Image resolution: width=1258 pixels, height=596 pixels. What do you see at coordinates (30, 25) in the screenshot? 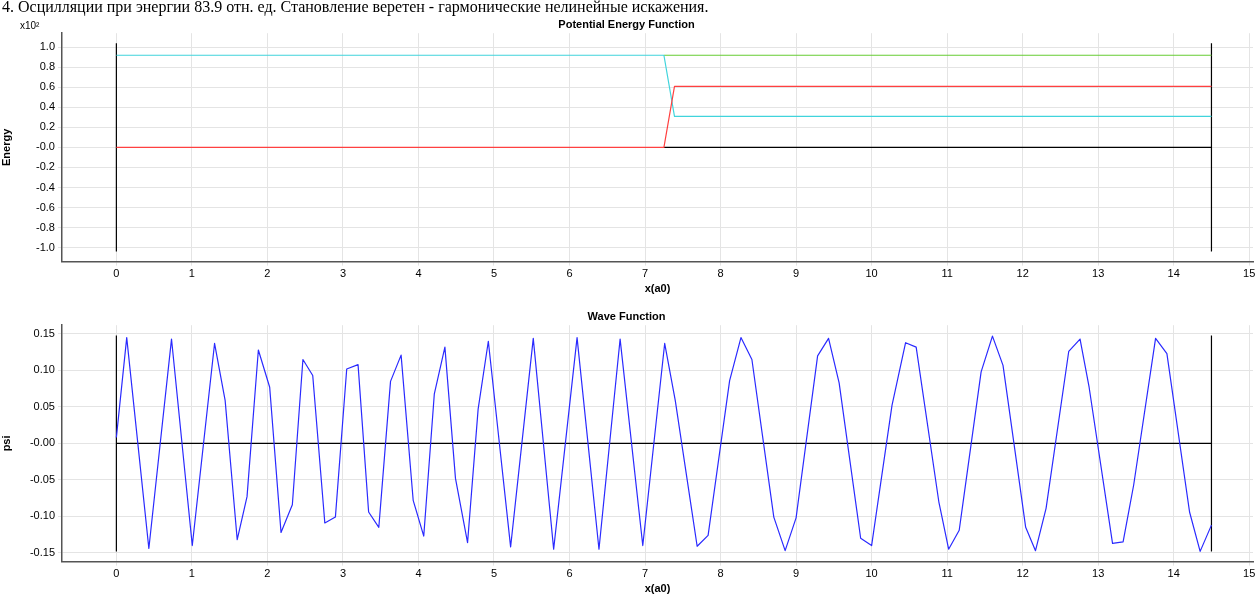
I see `text: x10²` at bounding box center [30, 25].